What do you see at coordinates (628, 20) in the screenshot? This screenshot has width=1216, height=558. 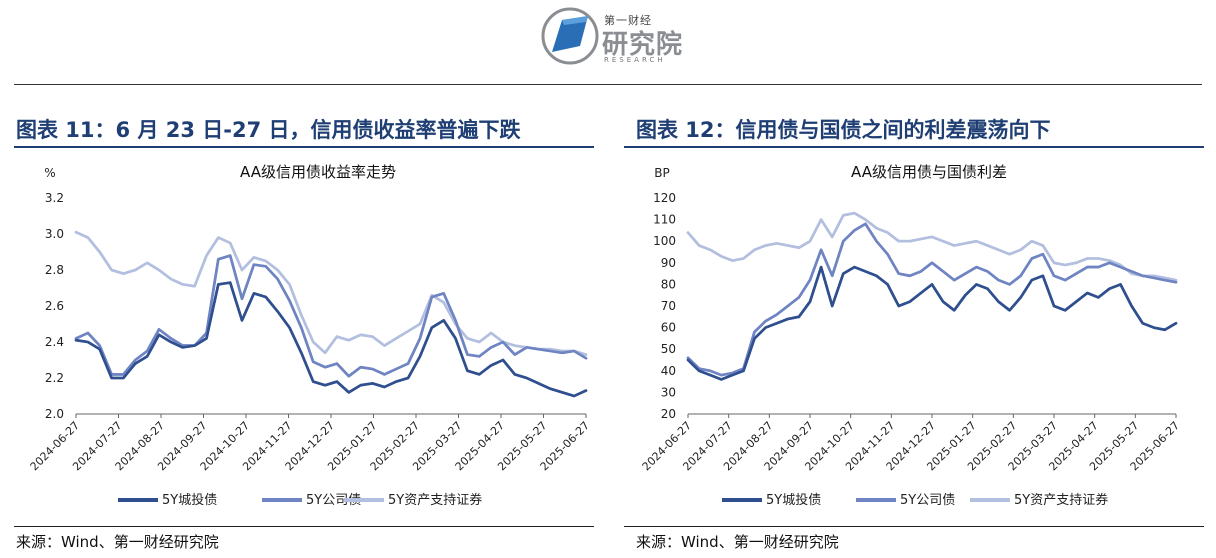 I see `logo-small-text: 第一财经` at bounding box center [628, 20].